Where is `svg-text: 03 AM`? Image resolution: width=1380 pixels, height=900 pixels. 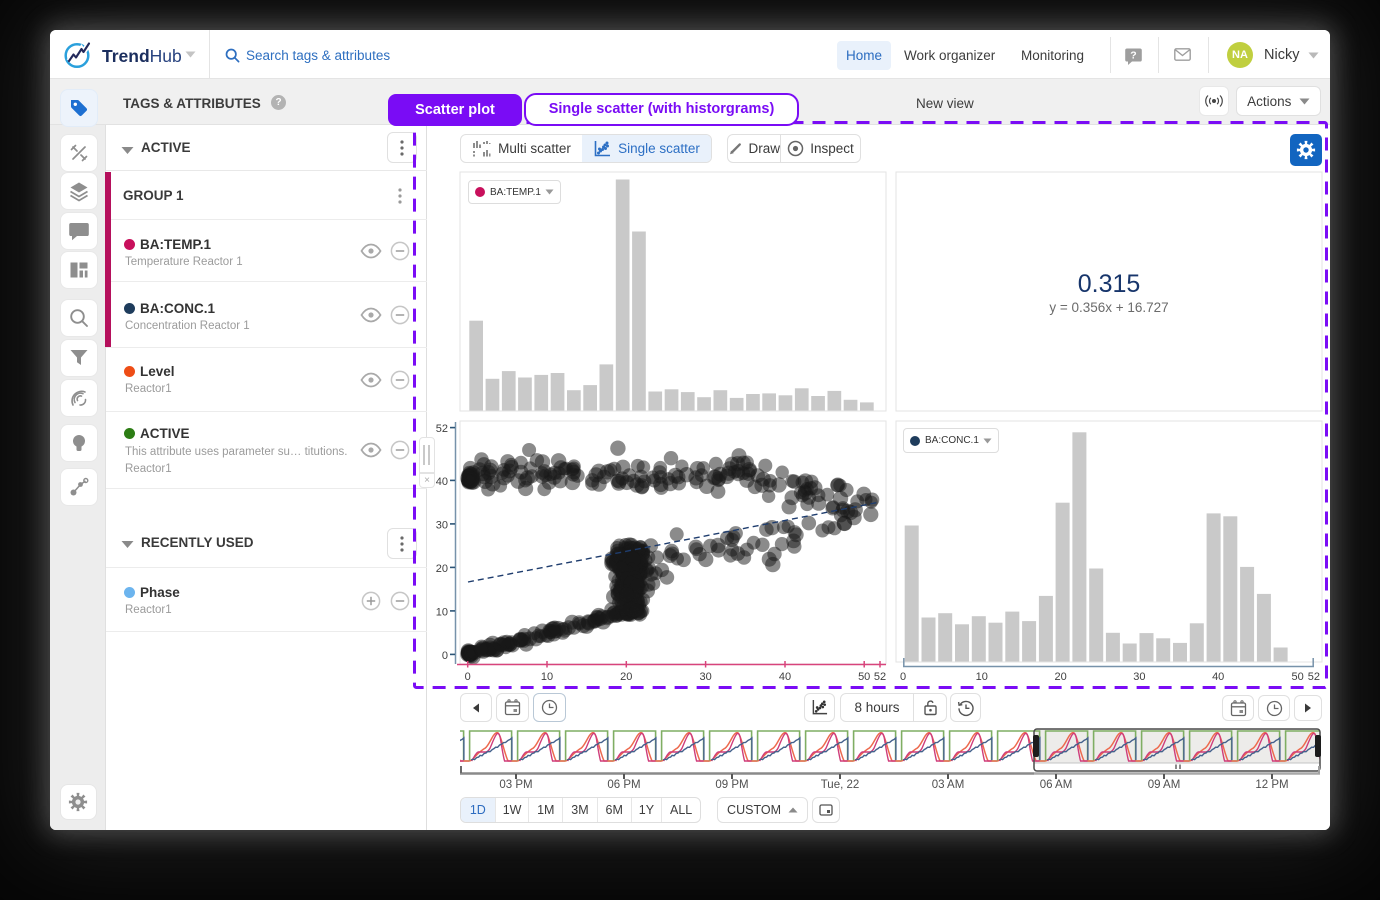 svg-text: 03 AM is located at coordinates (948, 785).